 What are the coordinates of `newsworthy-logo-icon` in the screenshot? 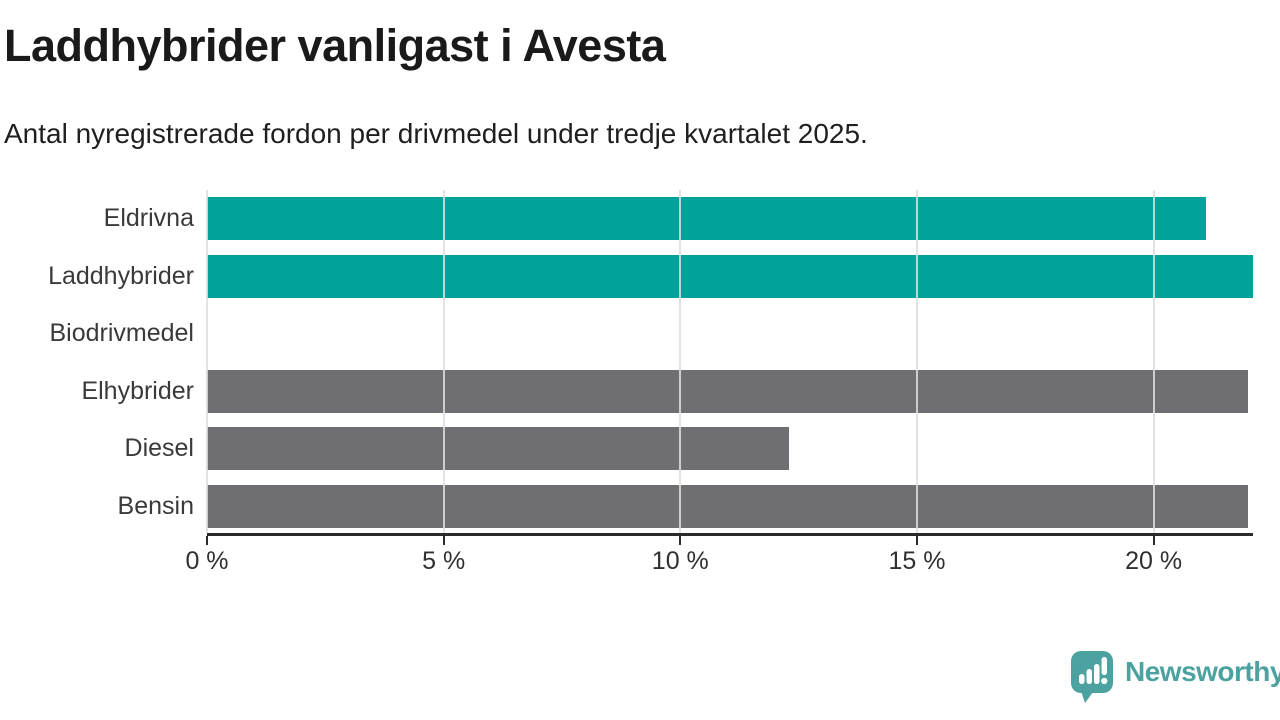 It's located at (1092, 677).